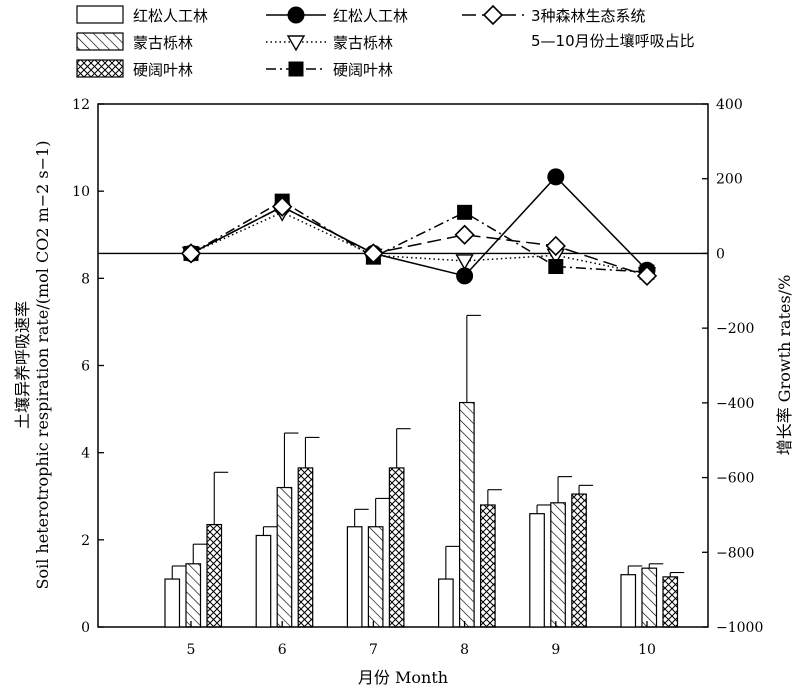  I want to click on y2-tick-label: −800, so click(735, 553).